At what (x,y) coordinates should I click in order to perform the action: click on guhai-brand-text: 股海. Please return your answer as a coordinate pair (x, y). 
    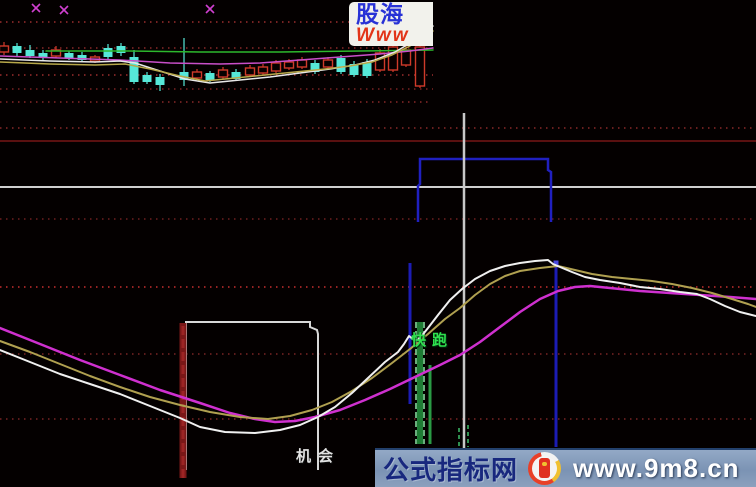
    Looking at the image, I should click on (380, 14).